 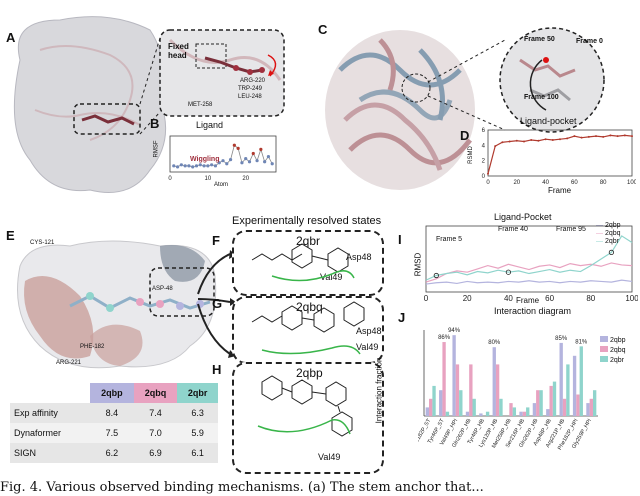 I want to click on frame-label: Frame 50, so click(x=539, y=39).